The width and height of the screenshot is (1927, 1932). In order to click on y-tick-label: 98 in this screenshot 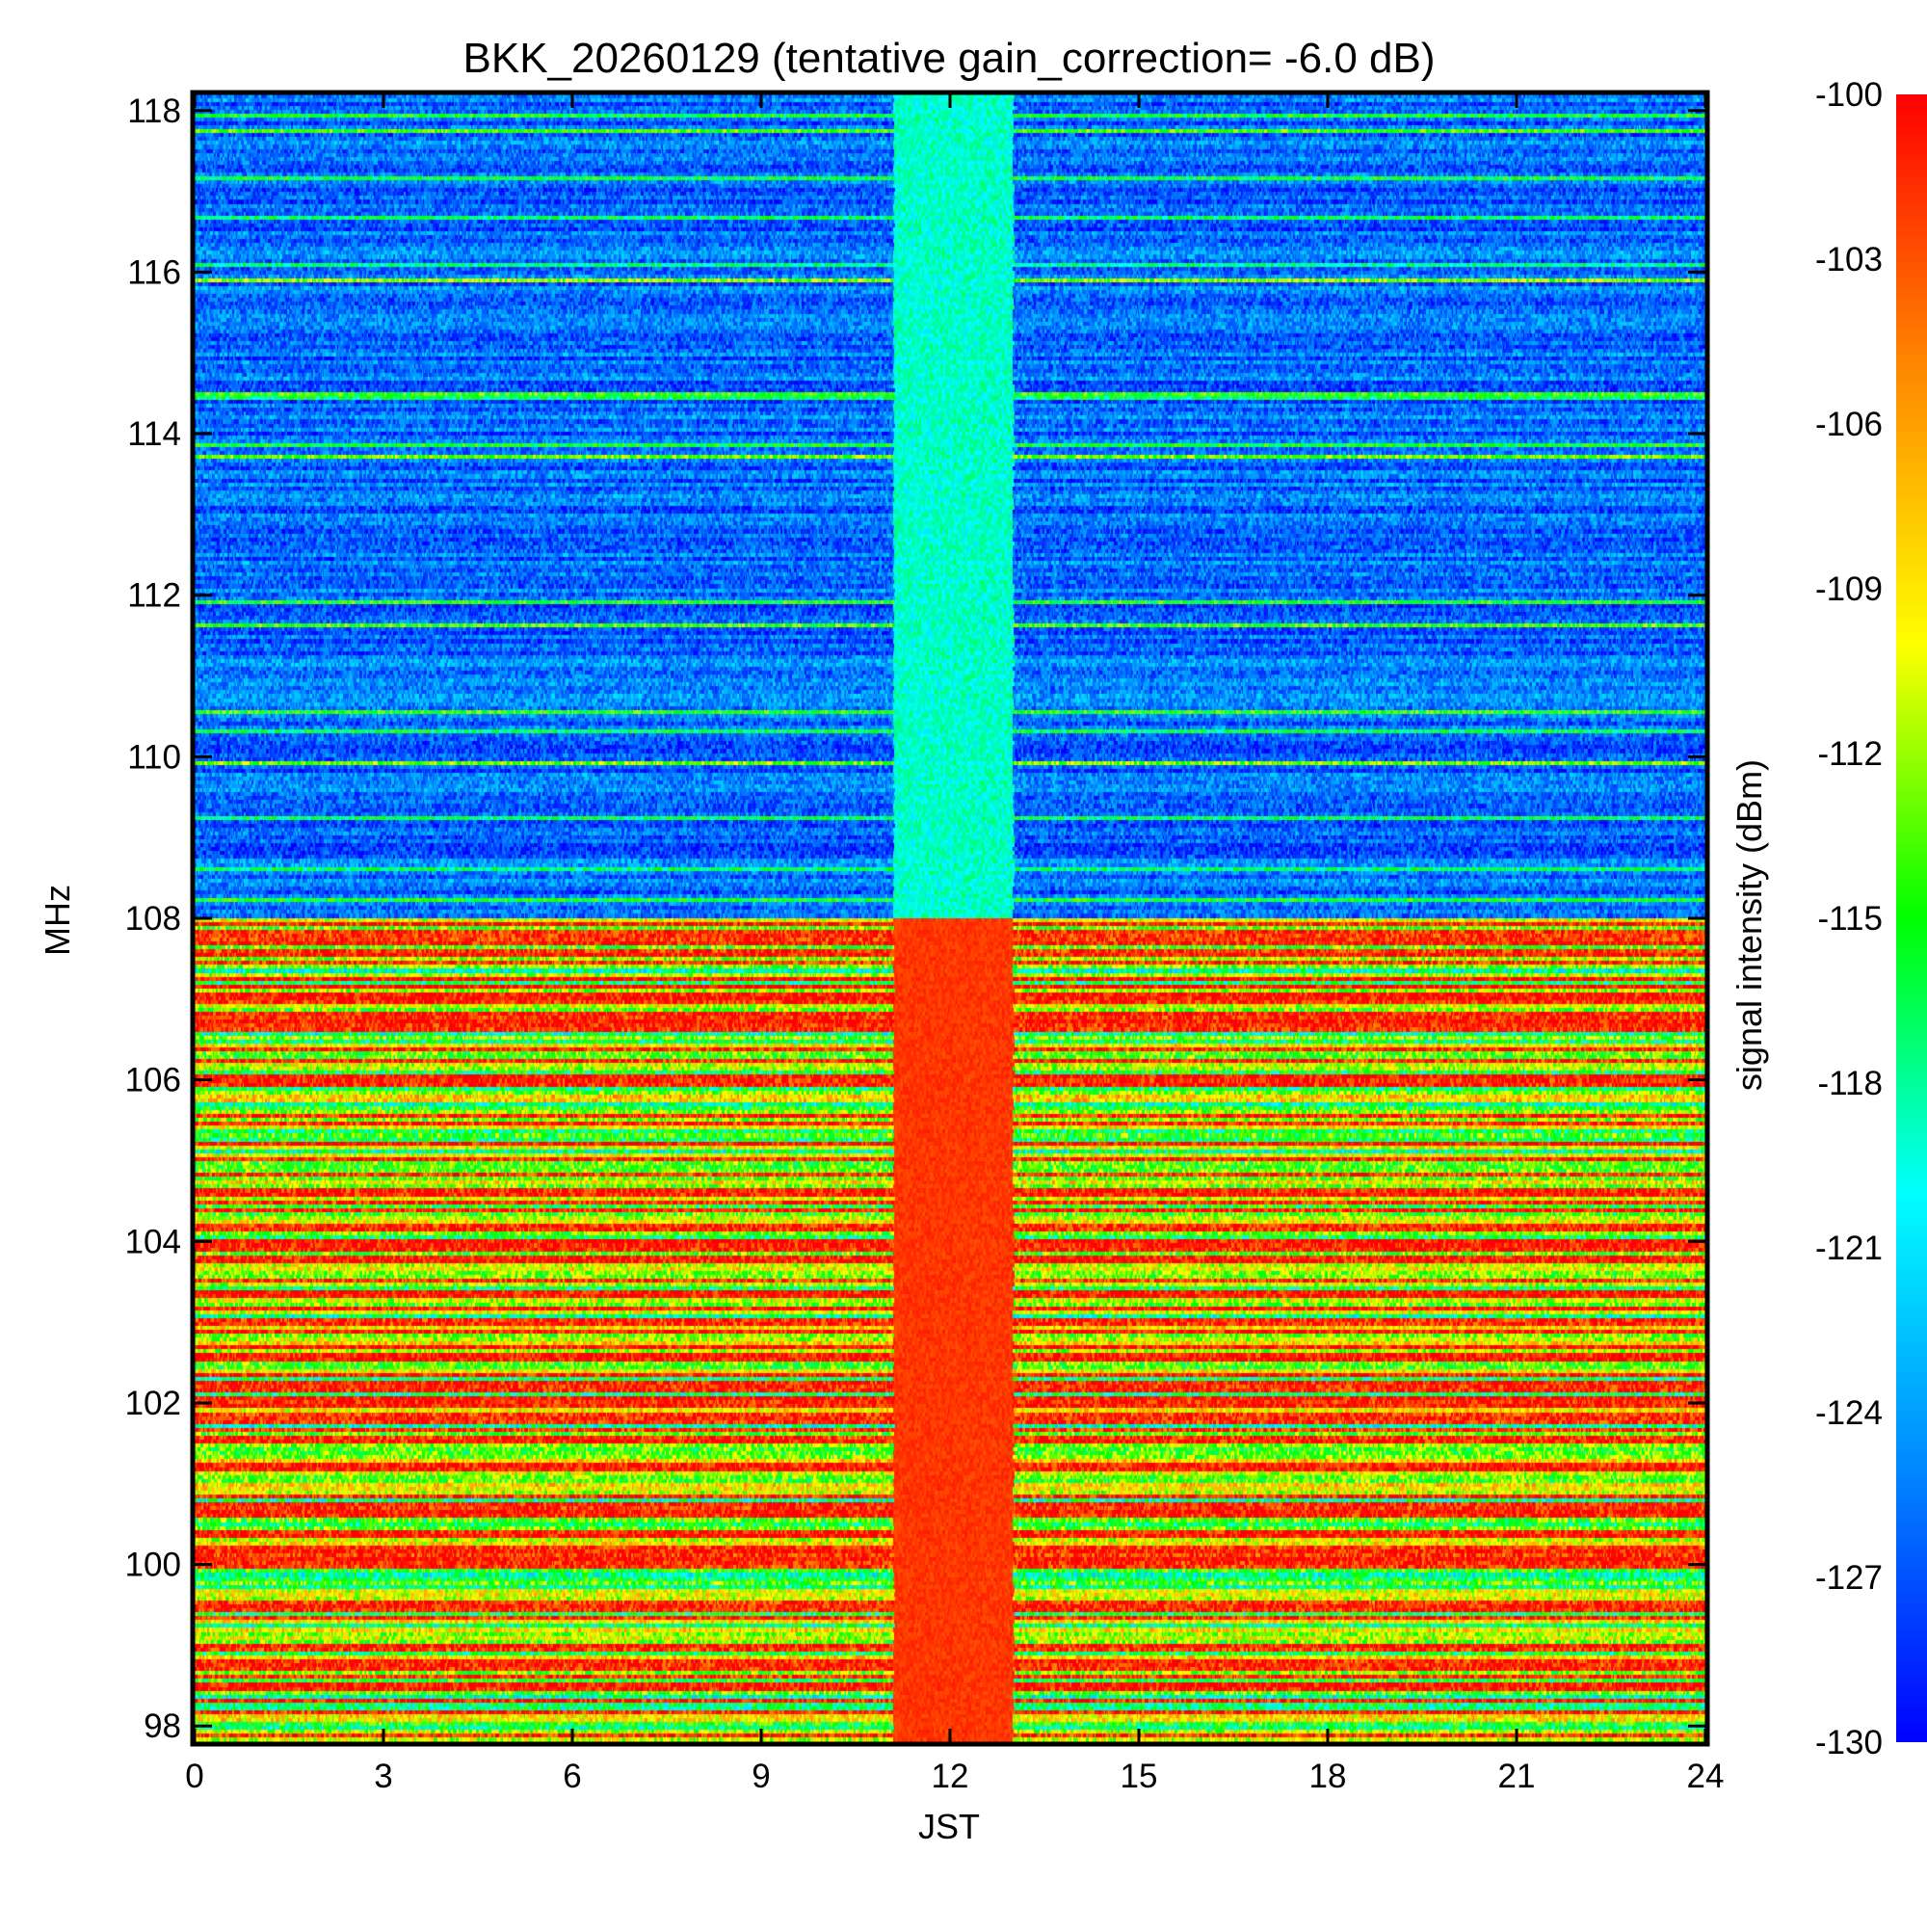, I will do `click(162, 1726)`.